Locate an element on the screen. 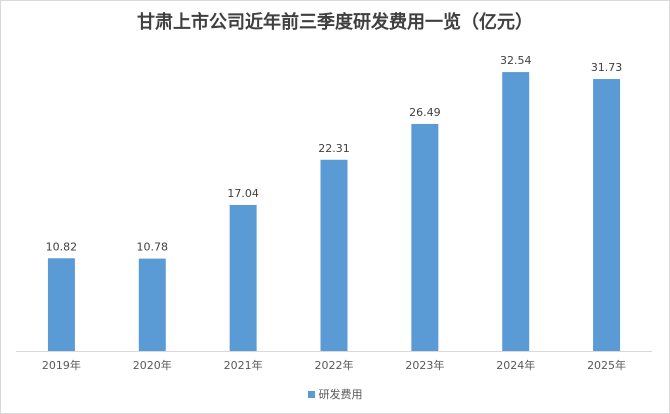  x-tick-label: 2022年 is located at coordinates (334, 365).